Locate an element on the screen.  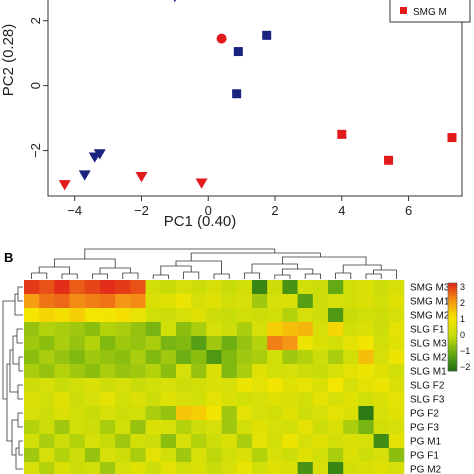
x-tick-label: 0 is located at coordinates (208, 210).